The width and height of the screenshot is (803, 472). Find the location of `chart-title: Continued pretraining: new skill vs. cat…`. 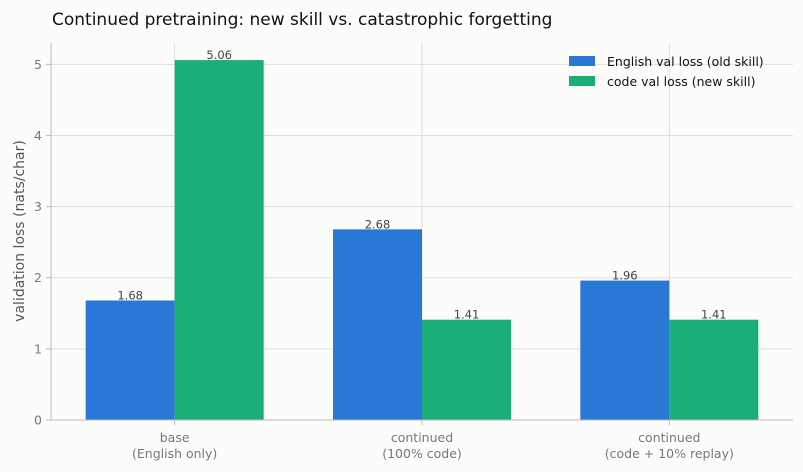

chart-title: Continued pretraining: new skill vs. cat… is located at coordinates (302, 20).